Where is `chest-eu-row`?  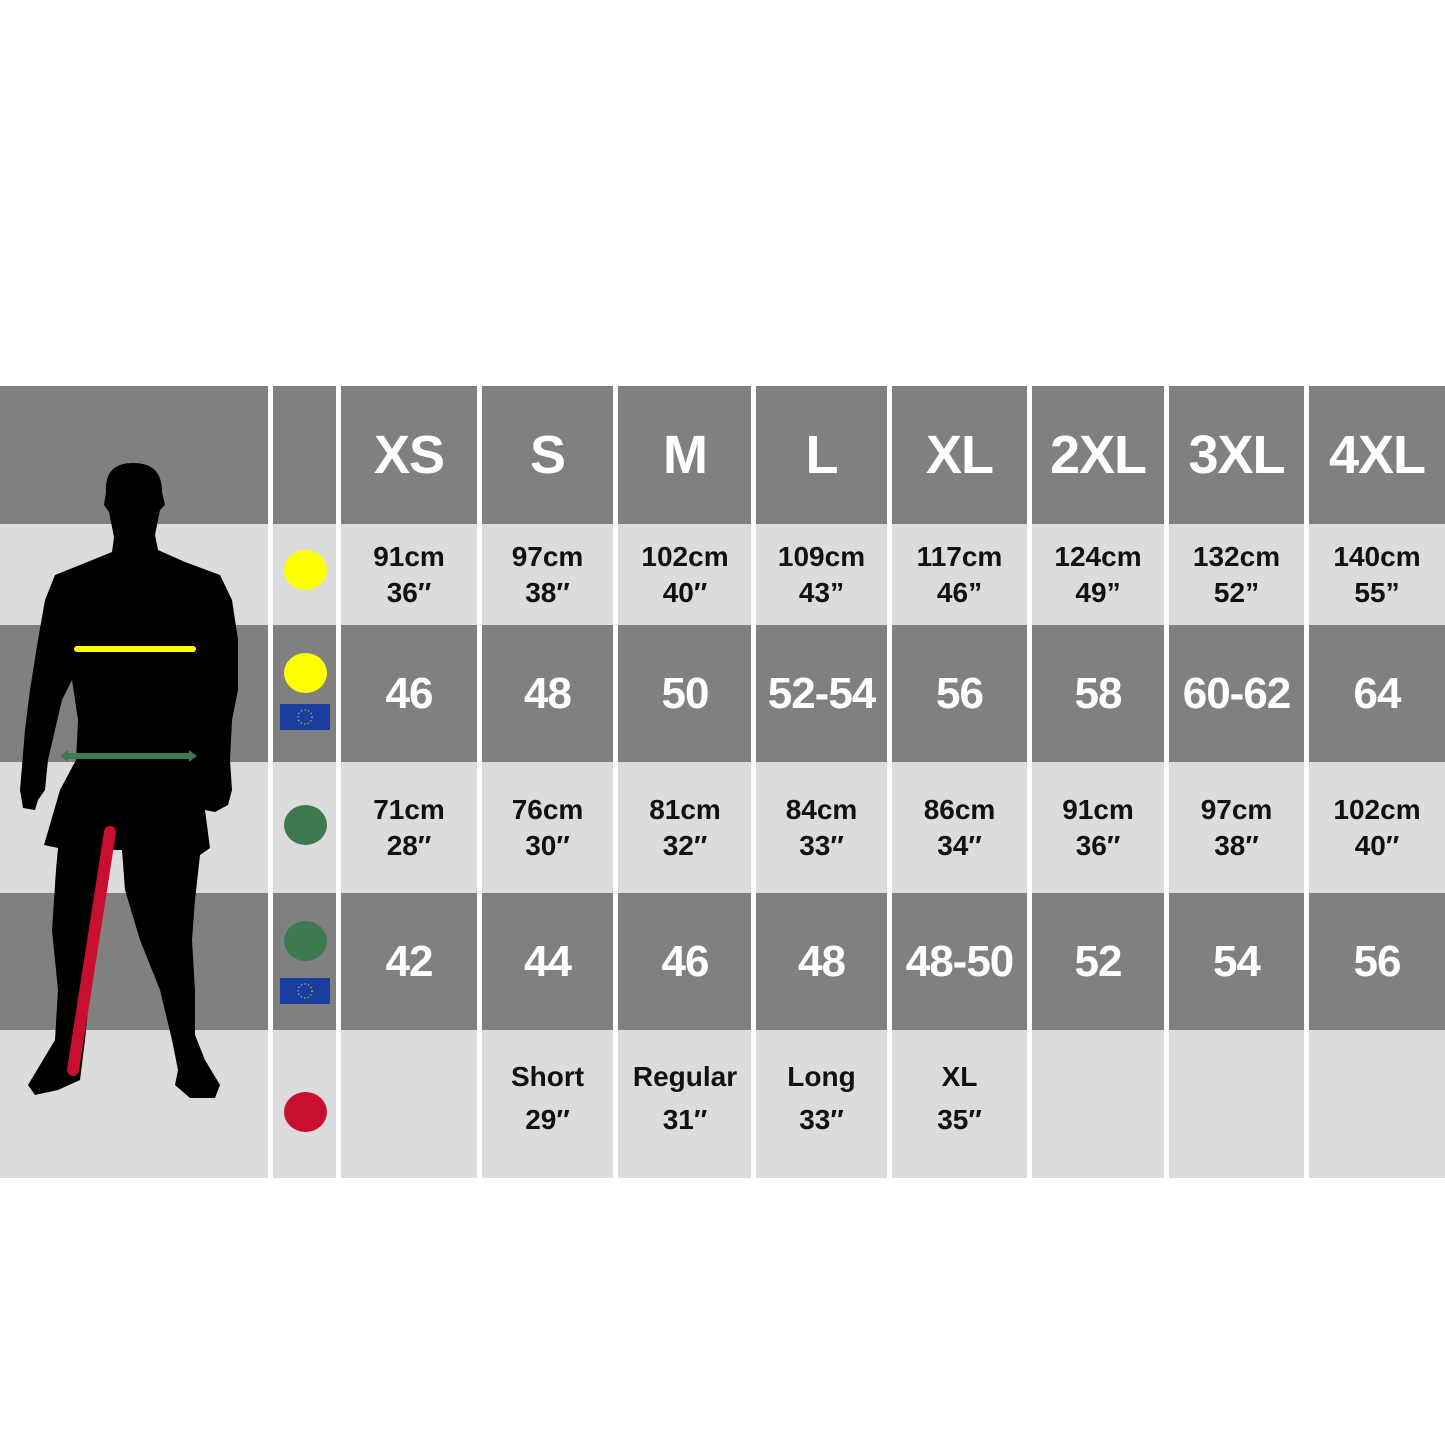 chest-eu-row is located at coordinates (722, 693).